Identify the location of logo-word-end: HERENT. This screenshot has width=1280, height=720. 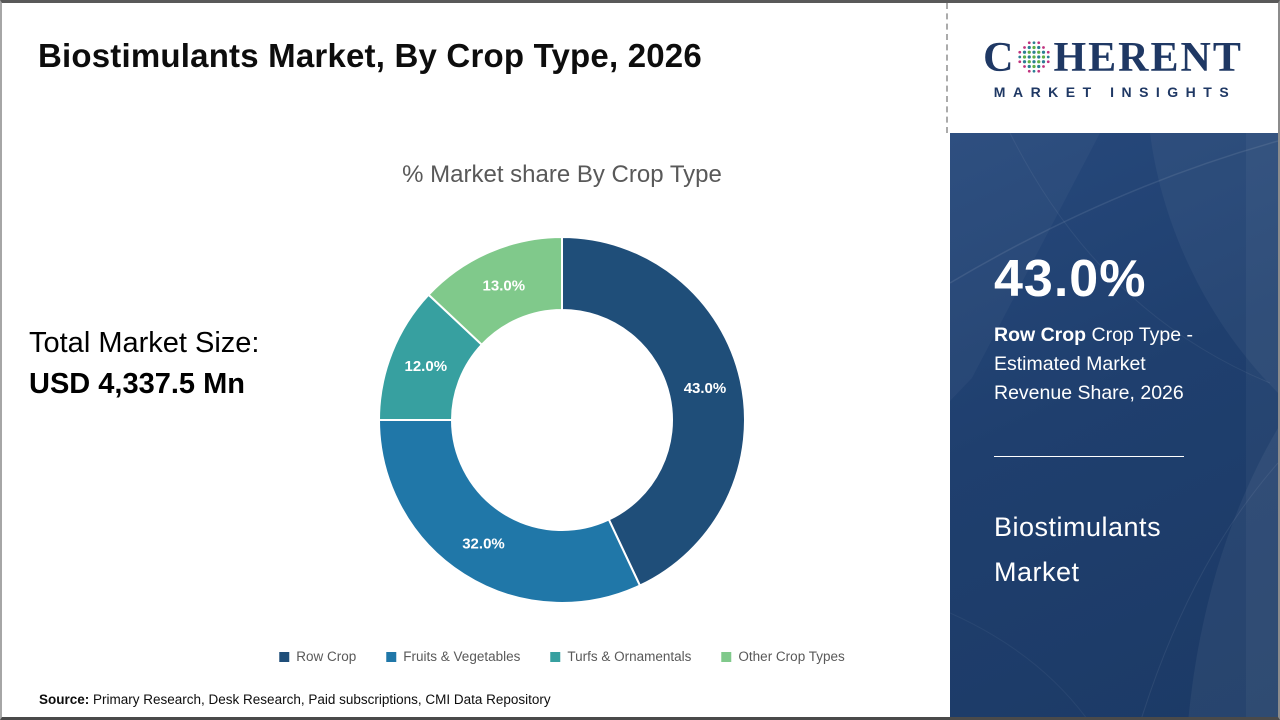
(1148, 57).